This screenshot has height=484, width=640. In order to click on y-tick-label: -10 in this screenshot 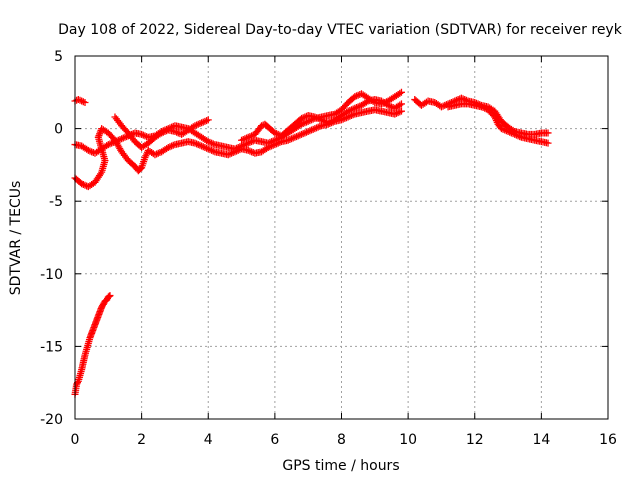, I will do `click(51, 275)`.